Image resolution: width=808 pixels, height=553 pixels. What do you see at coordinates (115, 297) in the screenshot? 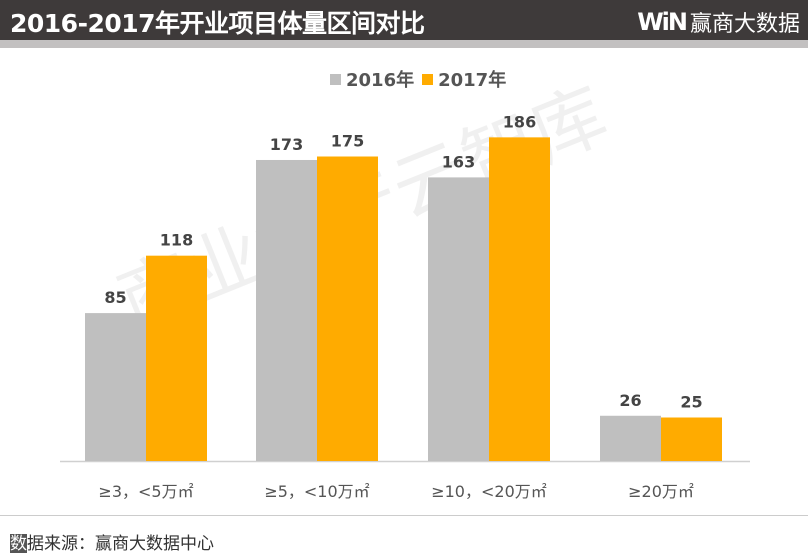
I see `data-label: 85` at bounding box center [115, 297].